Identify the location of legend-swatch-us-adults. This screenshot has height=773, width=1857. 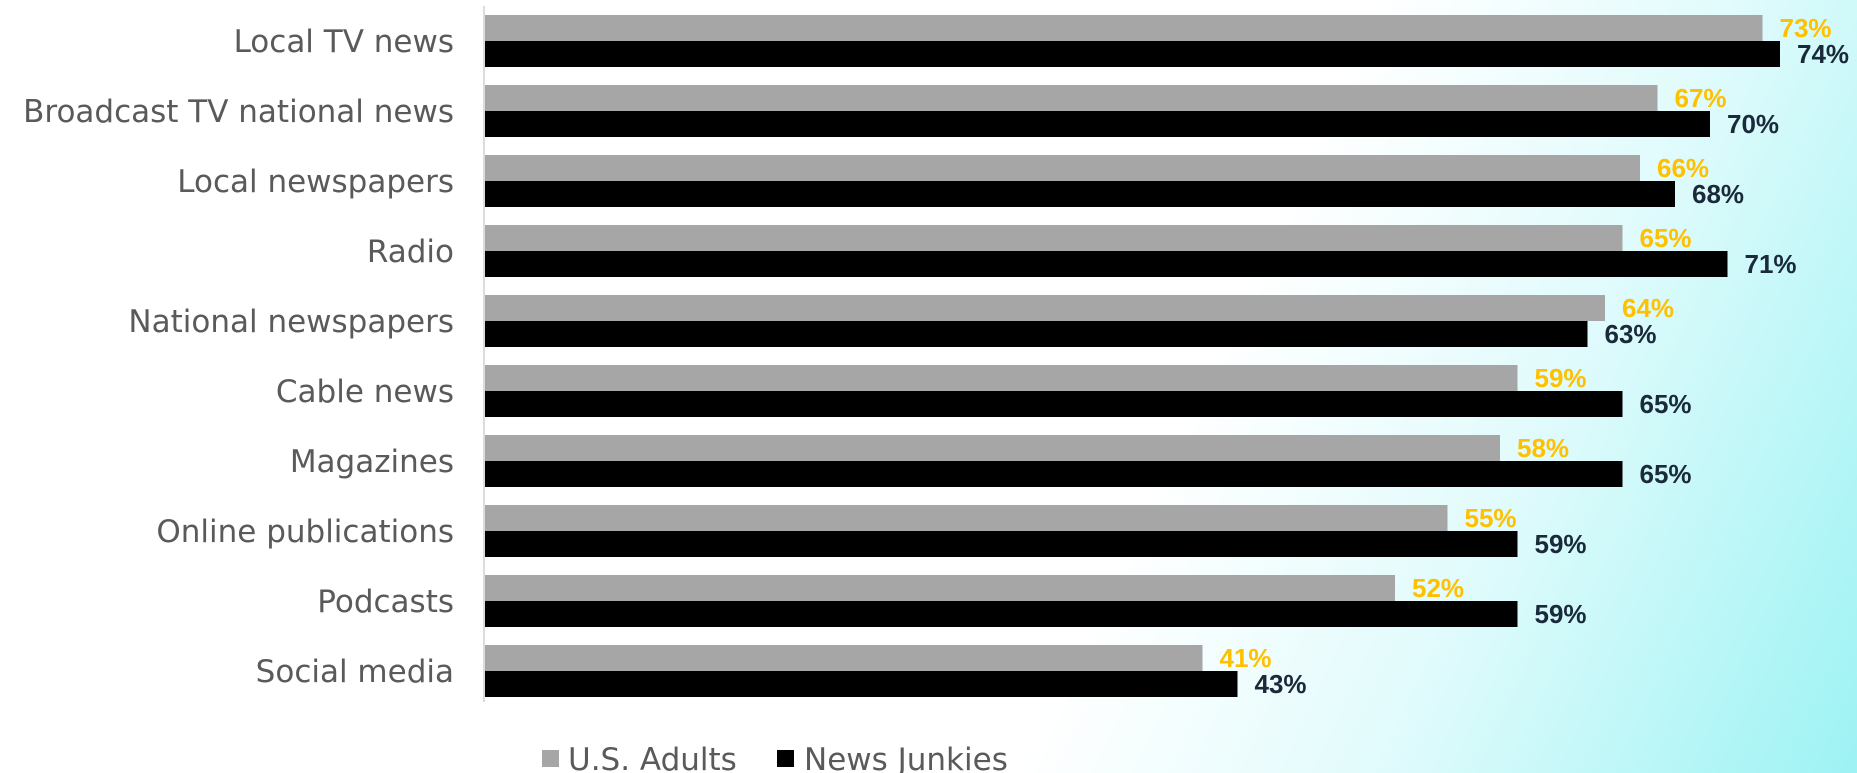
(550, 758).